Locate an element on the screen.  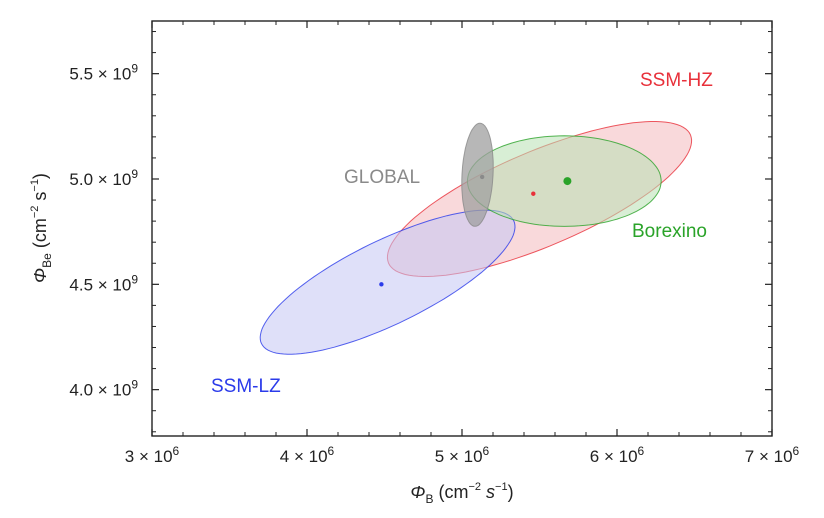
y-tick-label: 4.0 × 10⁹ is located at coordinates (103, 389).